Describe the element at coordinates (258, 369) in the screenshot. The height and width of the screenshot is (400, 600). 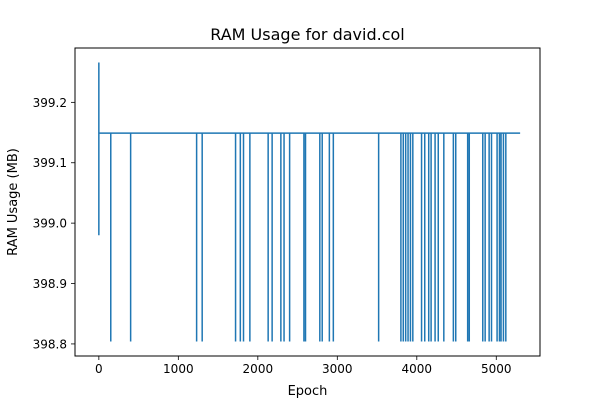
I see `x-tick-label: 2000` at that location.